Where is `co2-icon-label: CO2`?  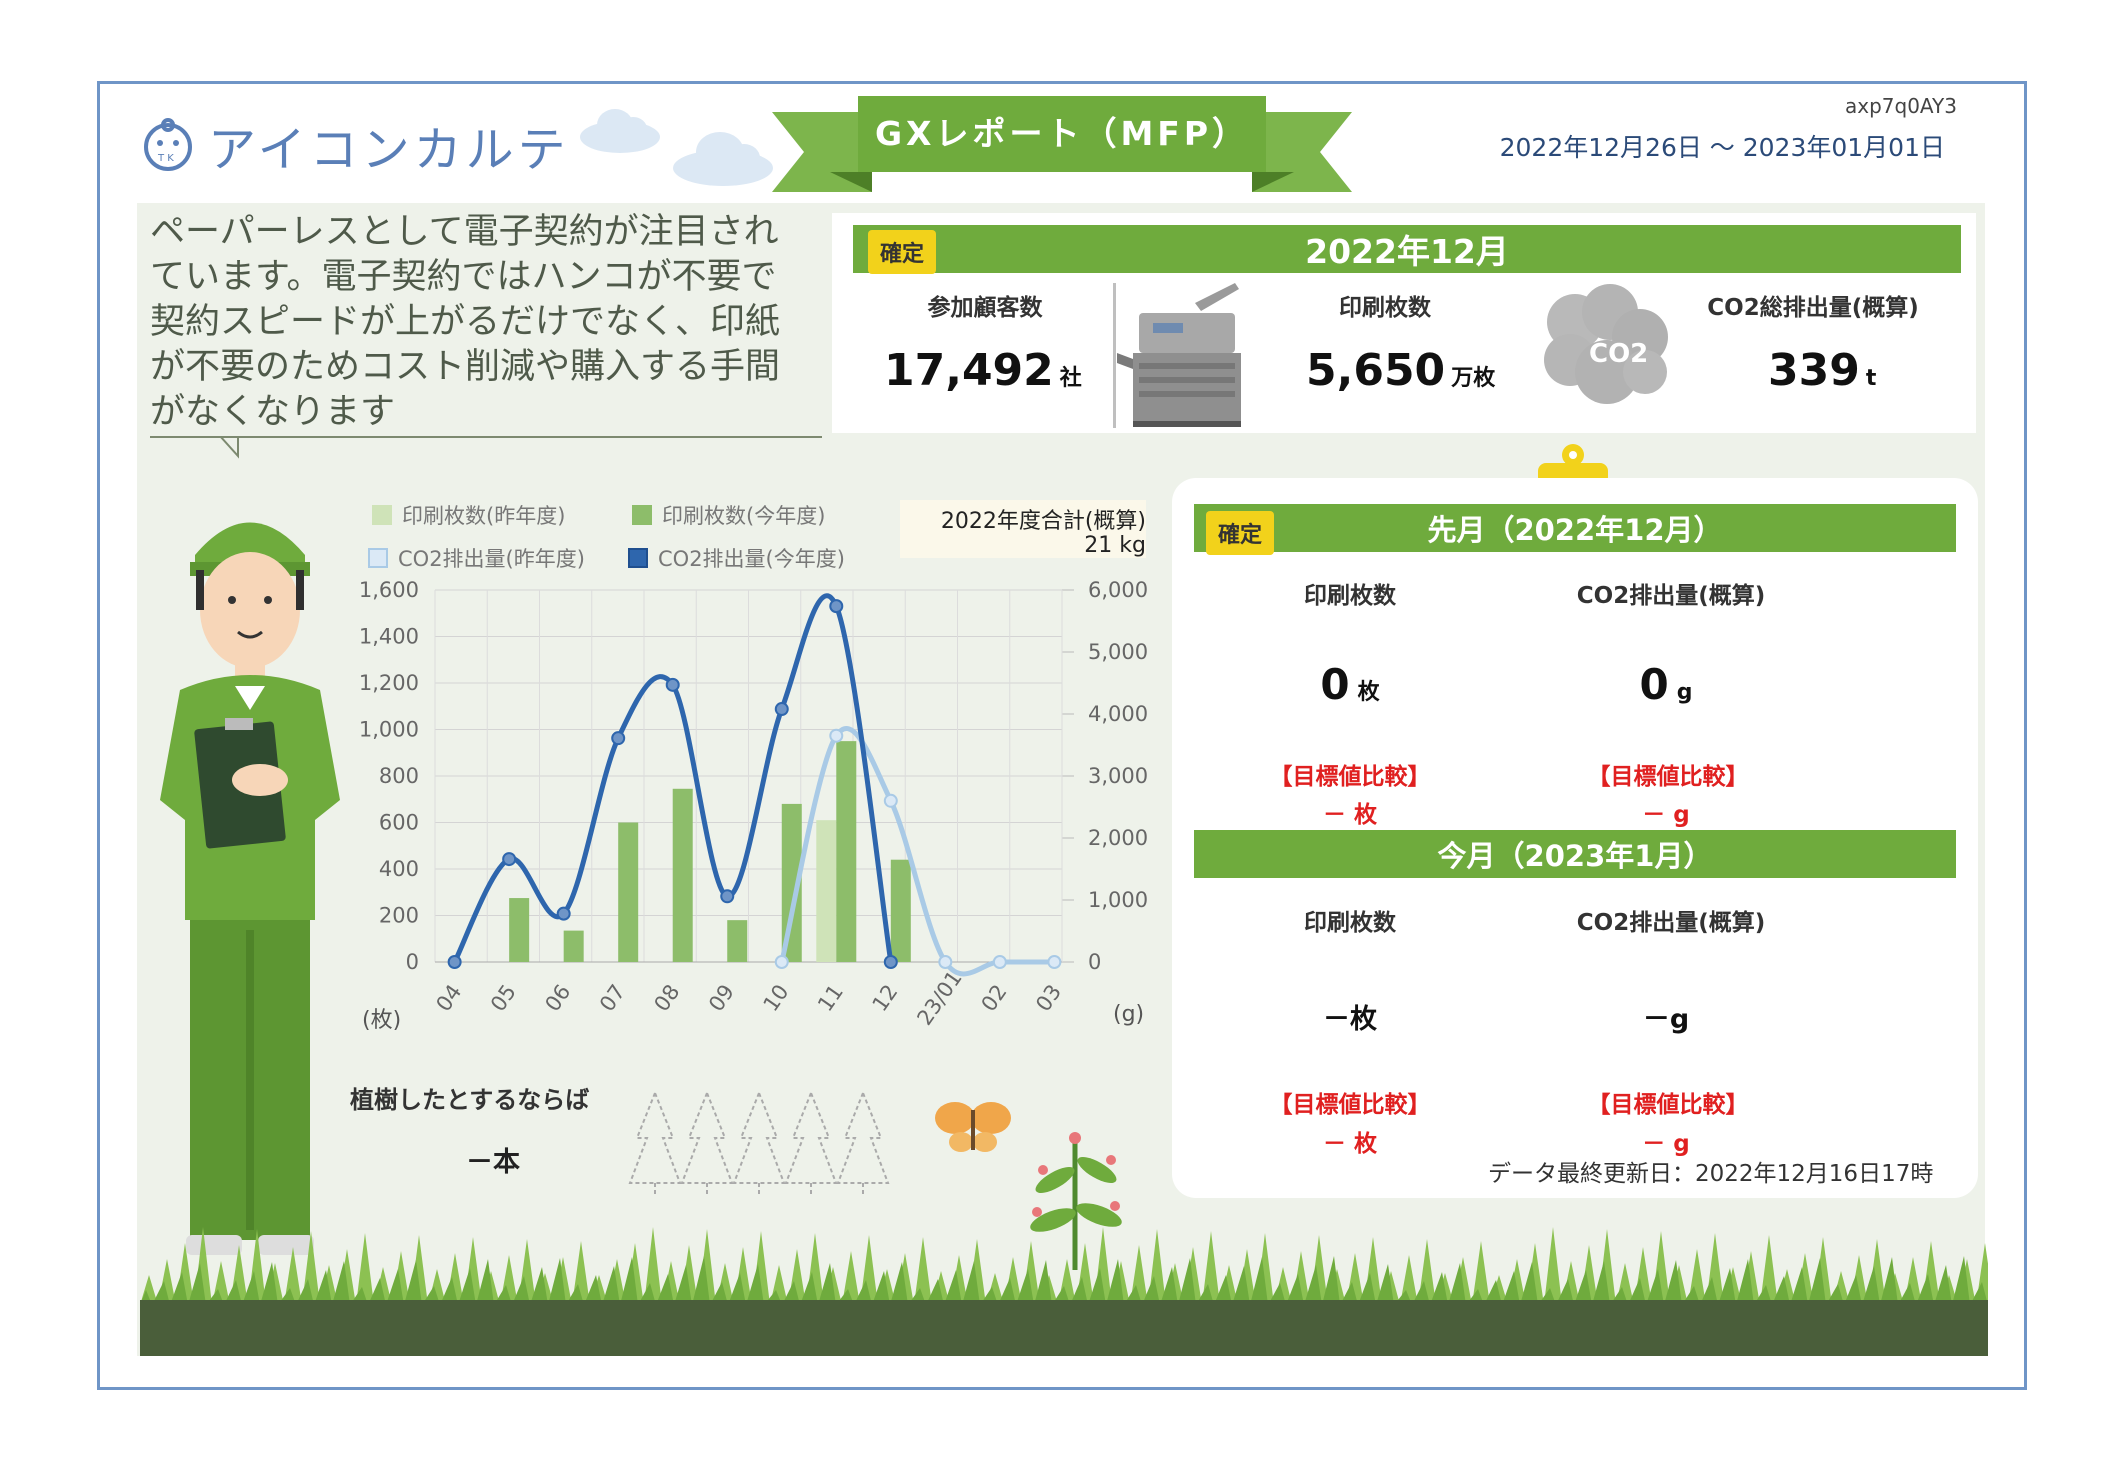 co2-icon-label: CO2 is located at coordinates (1618, 354).